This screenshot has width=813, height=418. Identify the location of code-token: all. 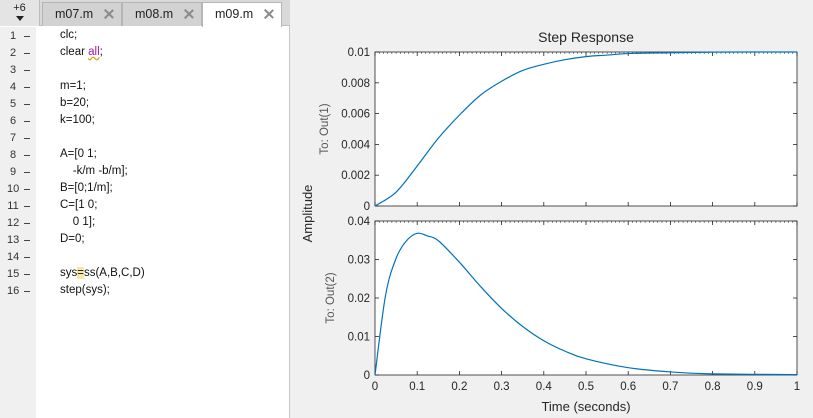
(94, 52).